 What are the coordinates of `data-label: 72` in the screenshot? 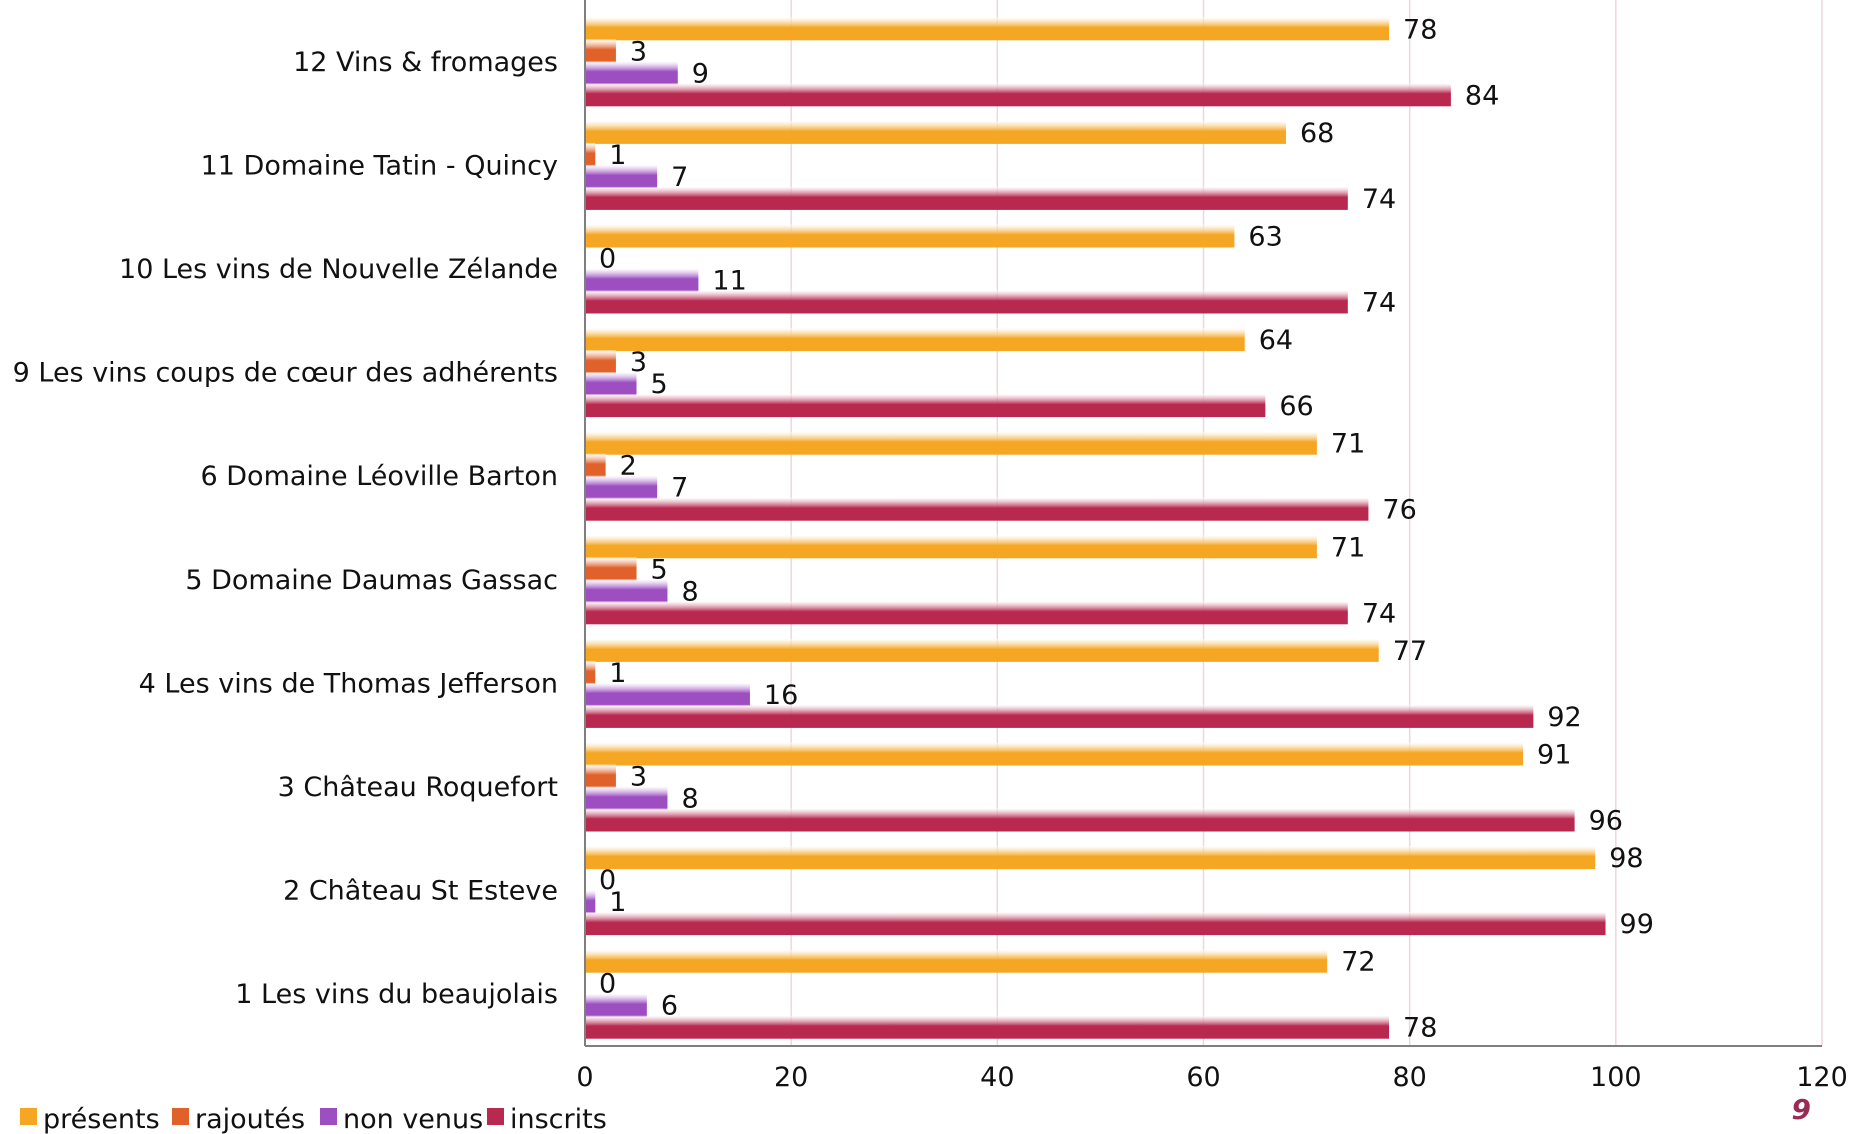 It's located at (1358, 962).